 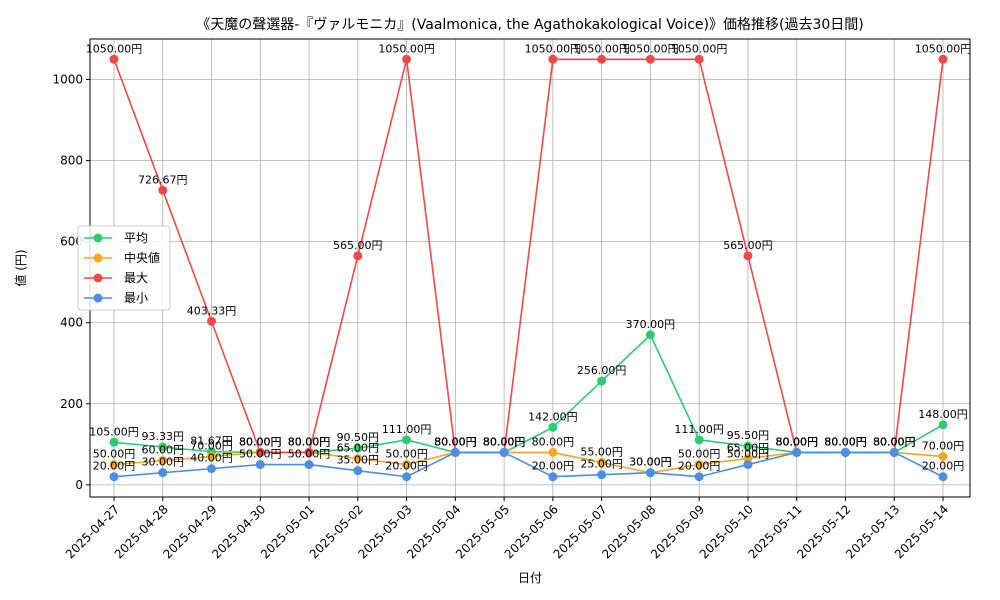 I want to click on data-label: 35.00円, so click(x=358, y=460).